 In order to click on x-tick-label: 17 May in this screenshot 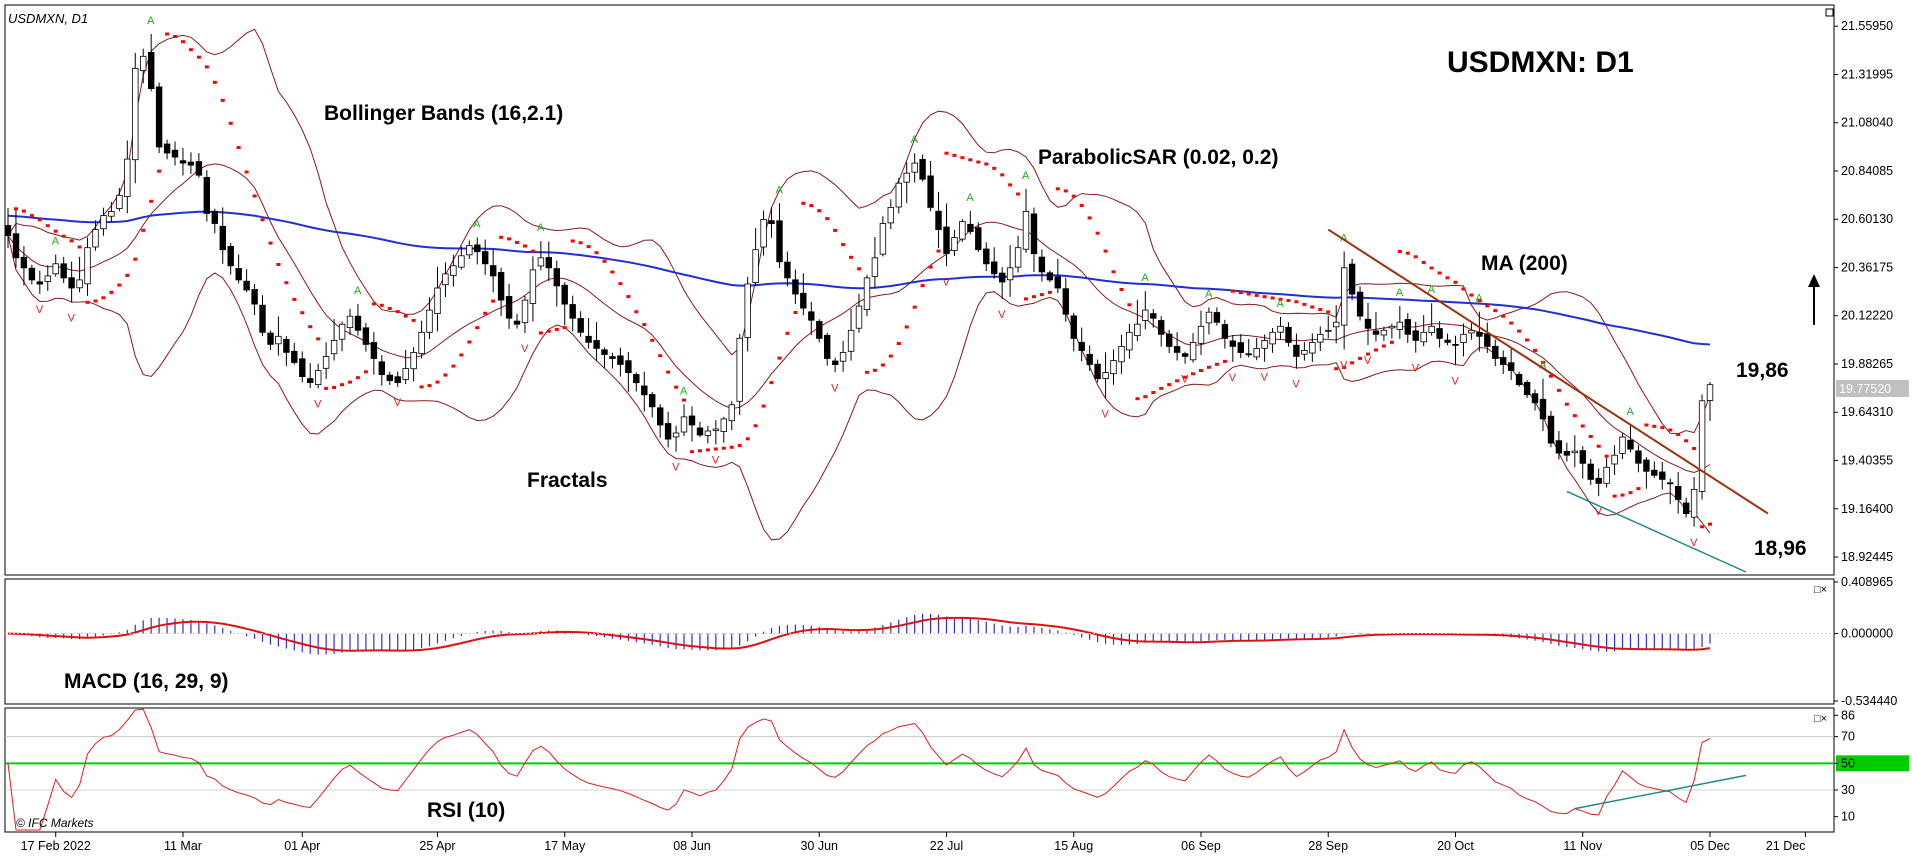, I will do `click(565, 846)`.